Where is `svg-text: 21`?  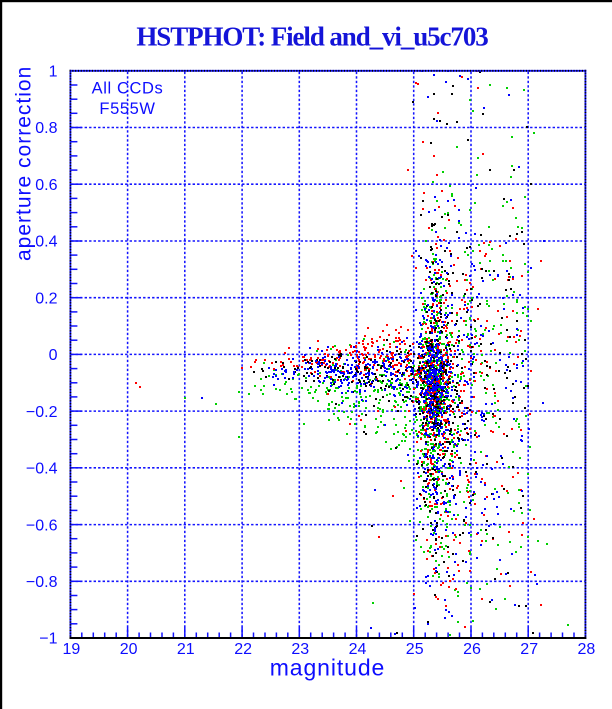 svg-text: 21 is located at coordinates (186, 649).